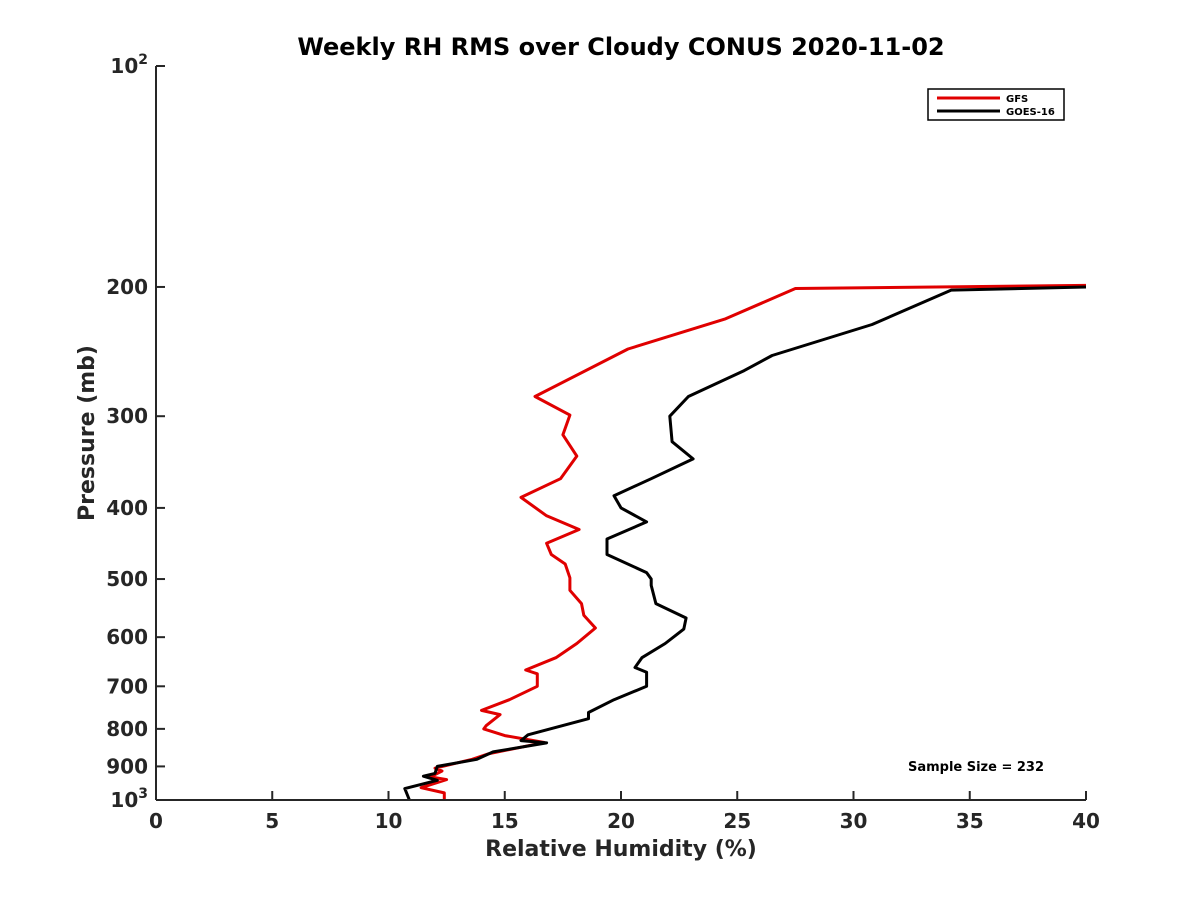 Image resolution: width=1200 pixels, height=900 pixels. Describe the element at coordinates (505, 821) in the screenshot. I see `x-tick-label: 15` at that location.